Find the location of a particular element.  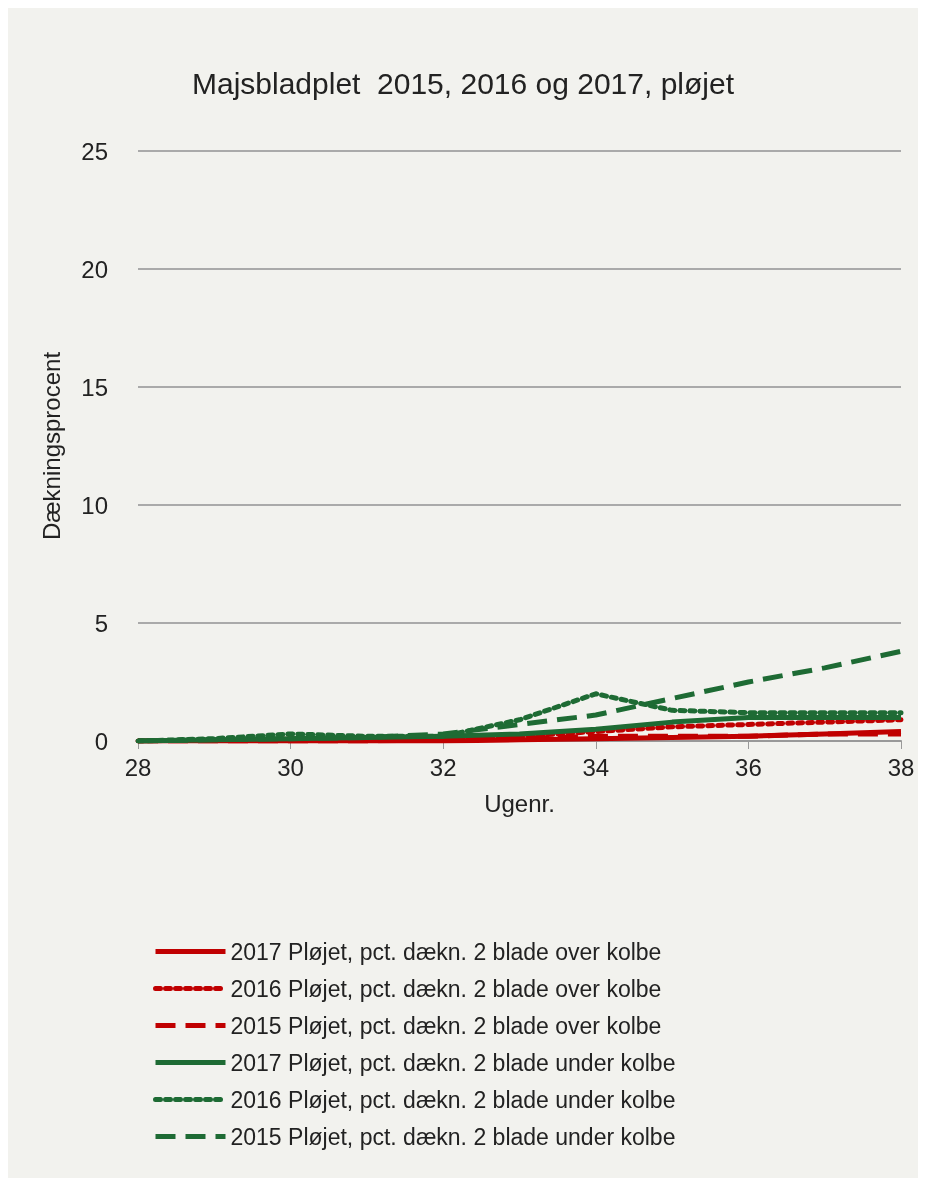

y-tick-label: 20 is located at coordinates (94, 269).